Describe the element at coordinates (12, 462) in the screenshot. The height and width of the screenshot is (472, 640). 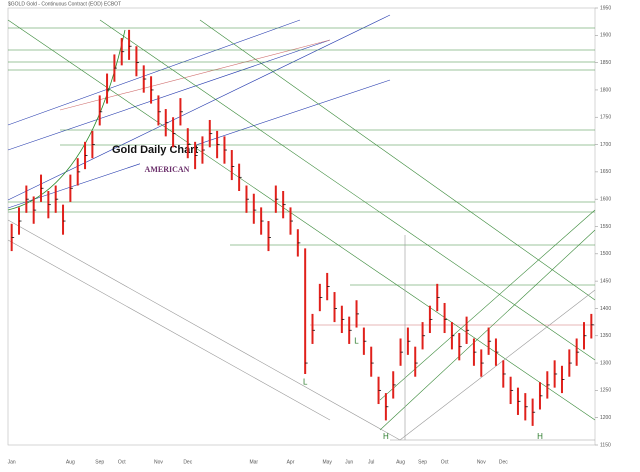
I see `x-tick-label: Jan` at that location.